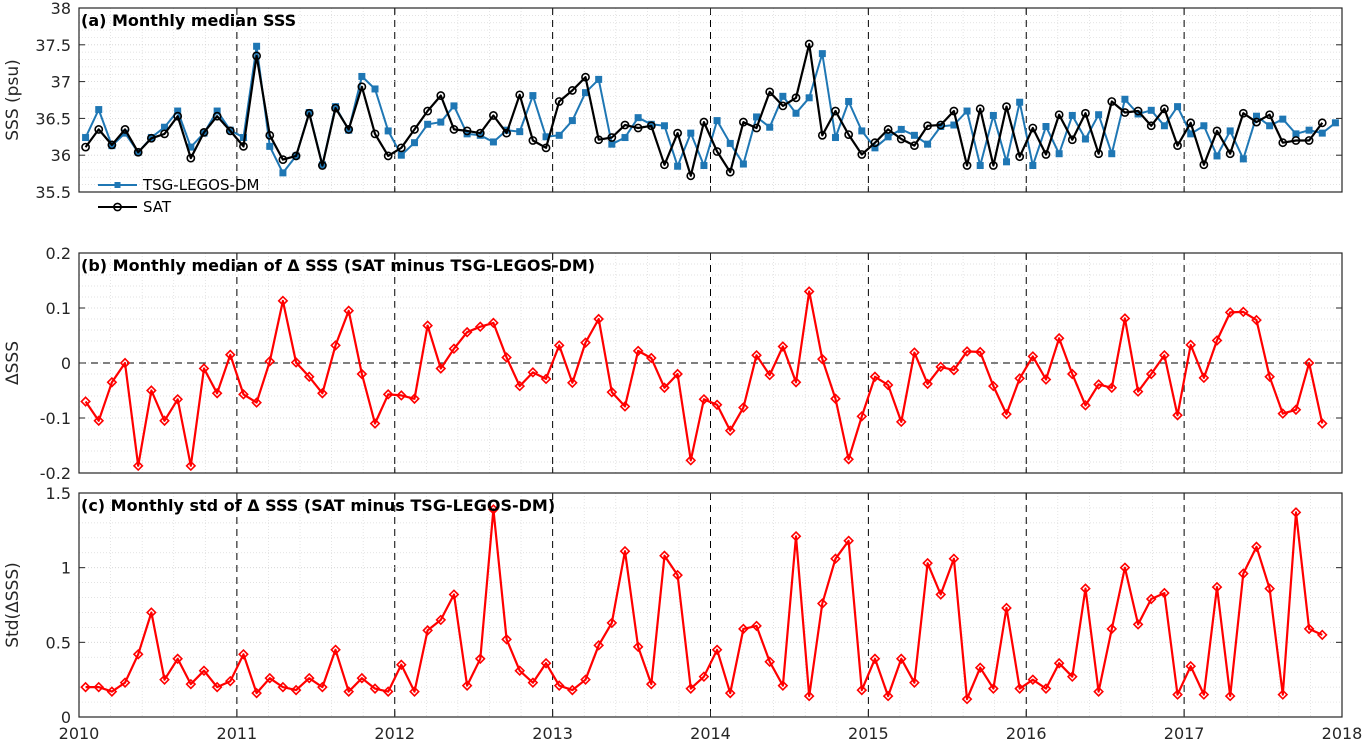 The height and width of the screenshot is (745, 1367). I want to click on y-tick-label: 0.5, so click(58, 642).